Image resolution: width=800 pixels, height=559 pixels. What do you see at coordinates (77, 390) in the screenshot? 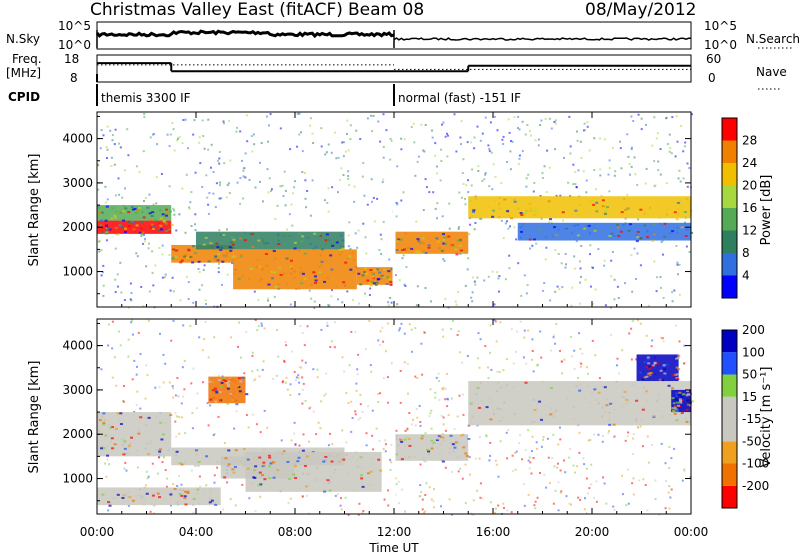
I see `y-tick-label-2: 3000` at bounding box center [77, 390].